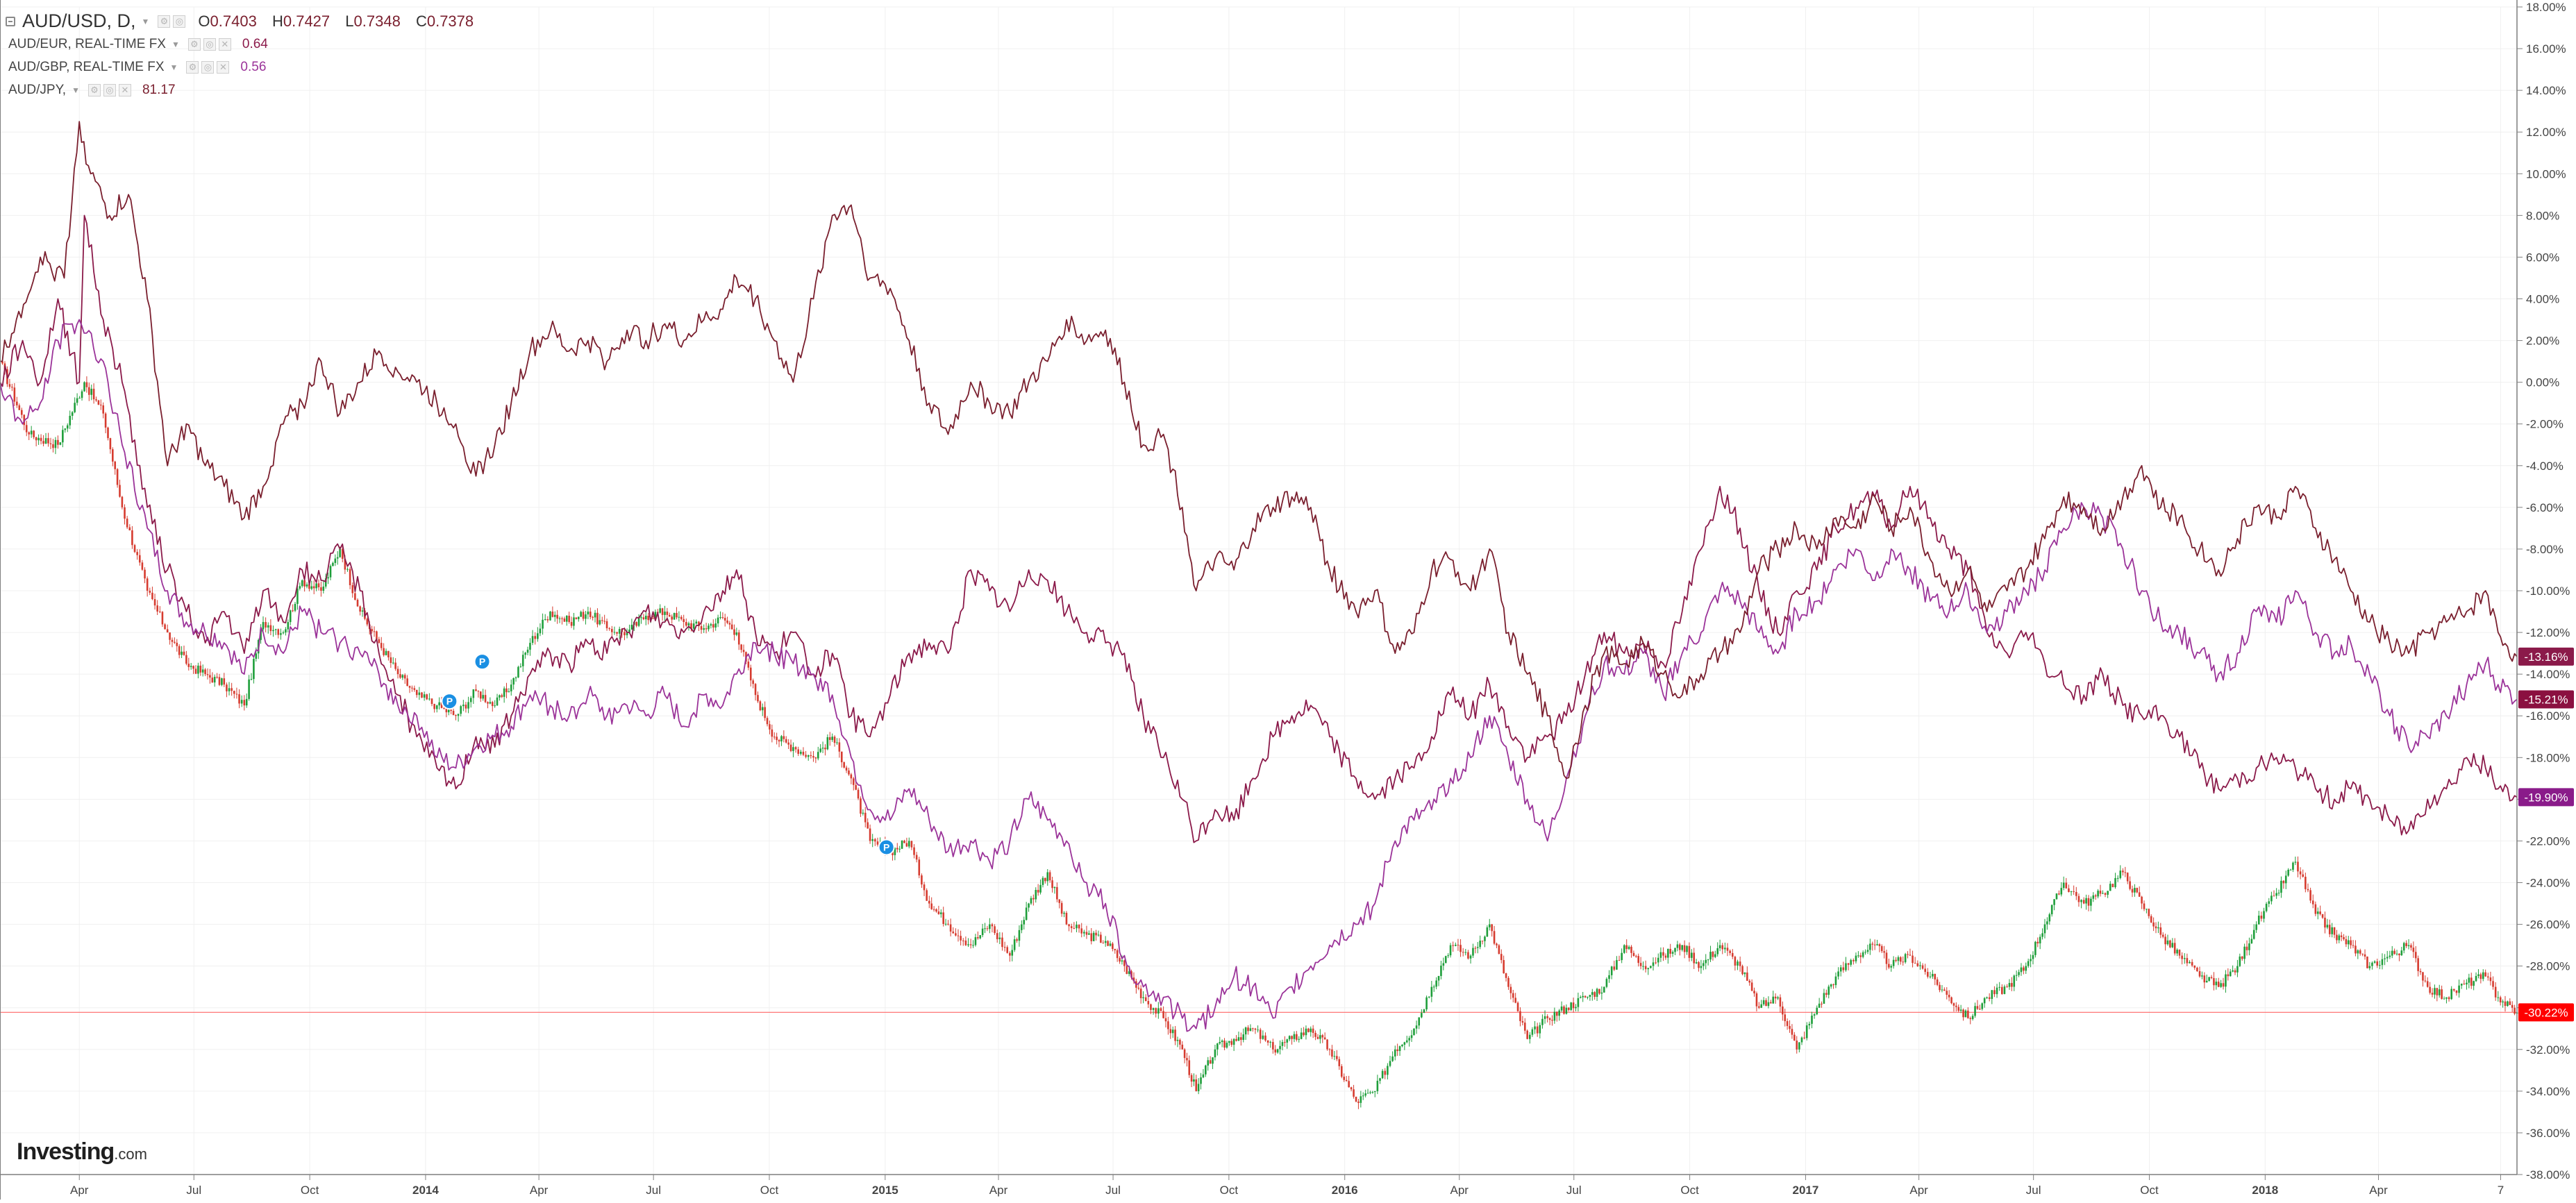 This screenshot has height=1203, width=2576. Describe the element at coordinates (10, 21) in the screenshot. I see `collapse-legend-icon` at that location.